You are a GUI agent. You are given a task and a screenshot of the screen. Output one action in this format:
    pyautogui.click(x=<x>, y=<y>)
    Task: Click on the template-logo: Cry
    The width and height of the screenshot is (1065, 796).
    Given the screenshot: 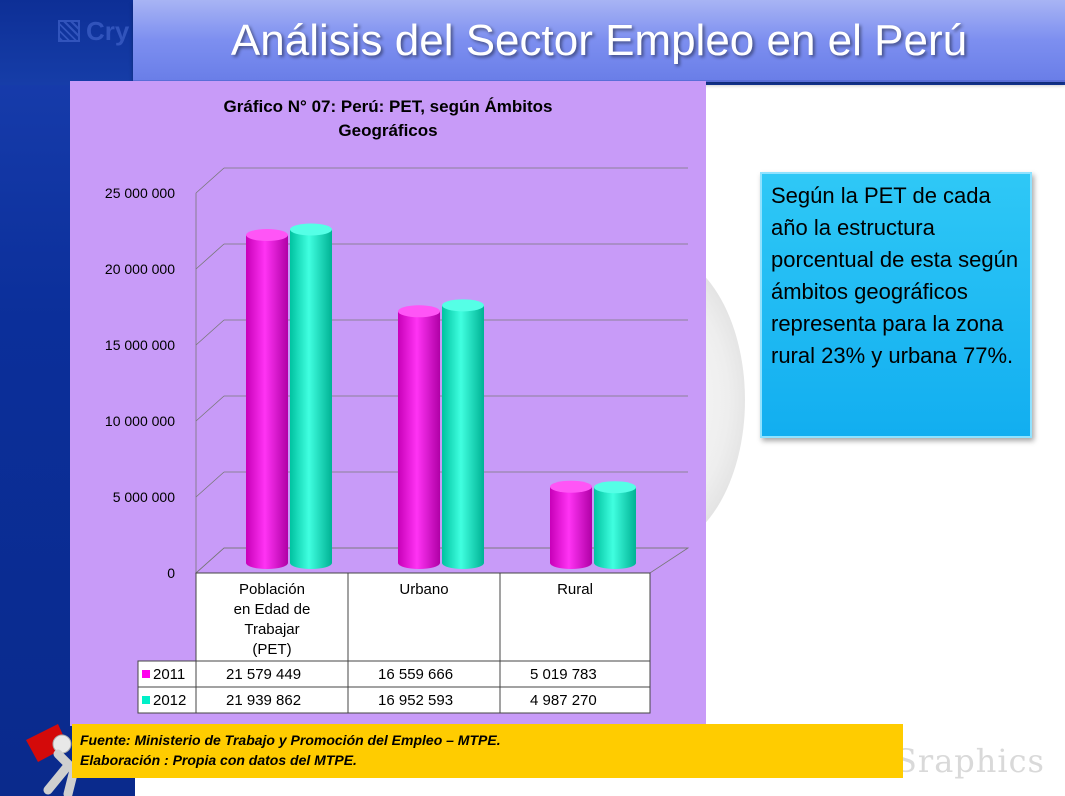 What is the action you would take?
    pyautogui.click(x=93, y=31)
    